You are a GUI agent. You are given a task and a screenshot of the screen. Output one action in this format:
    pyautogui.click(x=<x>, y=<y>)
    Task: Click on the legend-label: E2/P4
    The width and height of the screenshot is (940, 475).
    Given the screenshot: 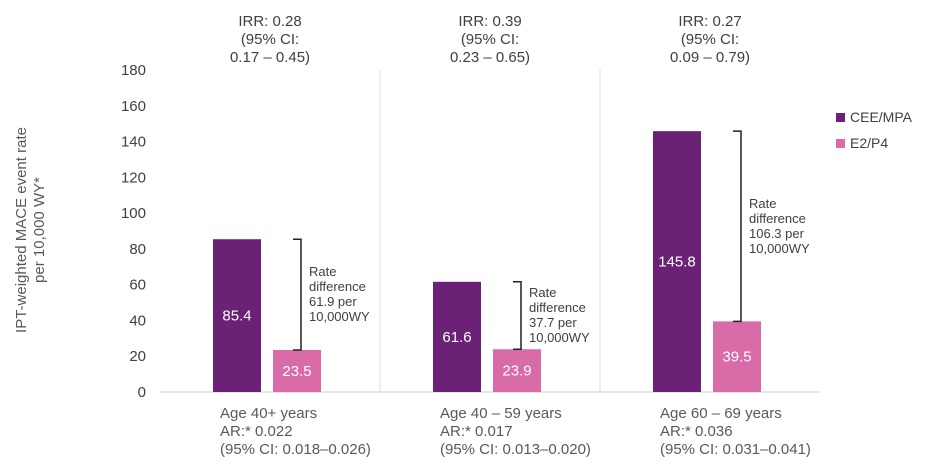 What is the action you would take?
    pyautogui.click(x=869, y=143)
    